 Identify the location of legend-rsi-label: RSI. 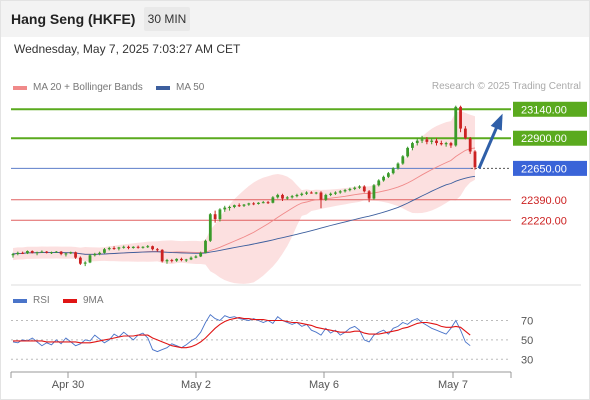
(41, 300).